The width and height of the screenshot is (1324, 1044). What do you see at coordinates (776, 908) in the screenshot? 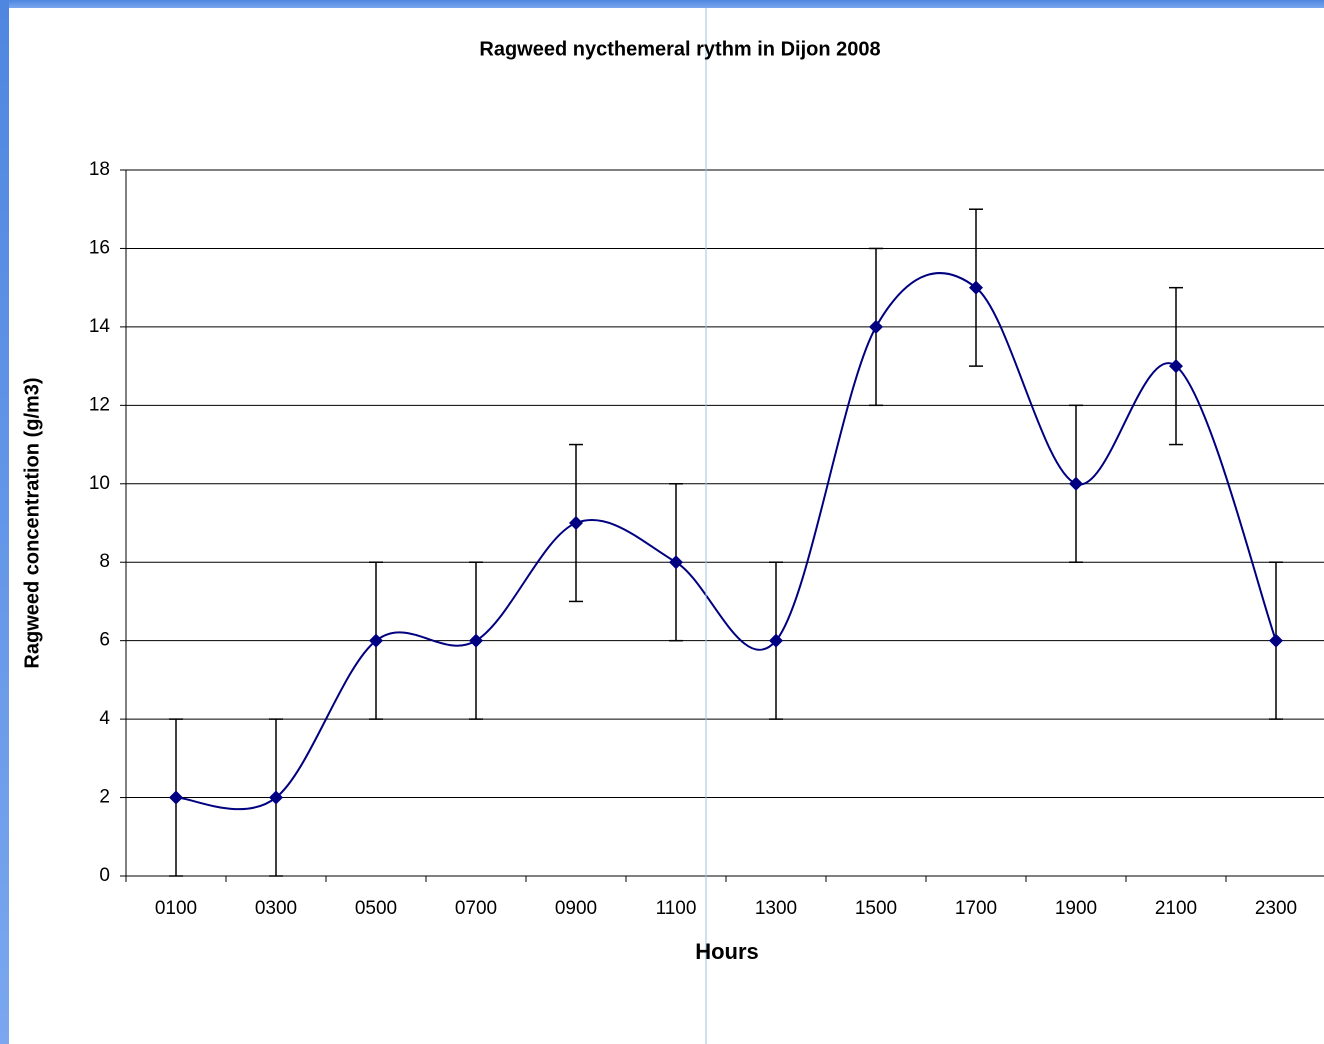
I see `x-tick-label: 1300` at bounding box center [776, 908].